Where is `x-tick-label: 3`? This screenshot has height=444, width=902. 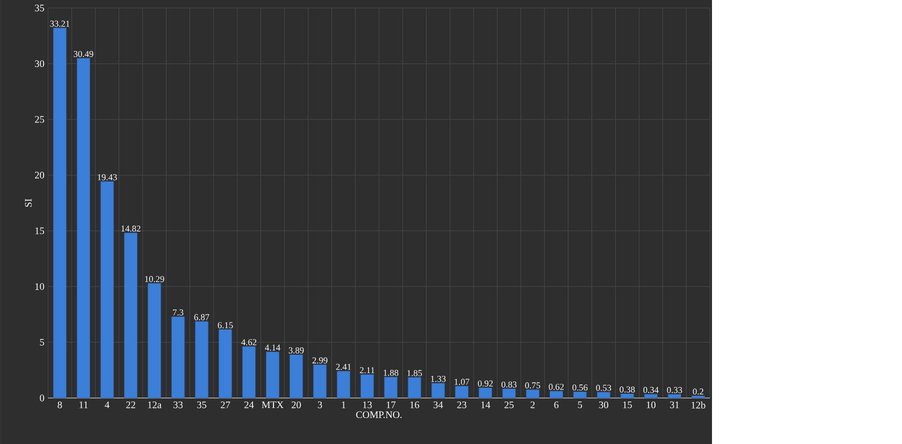
x-tick-label: 3 is located at coordinates (320, 405).